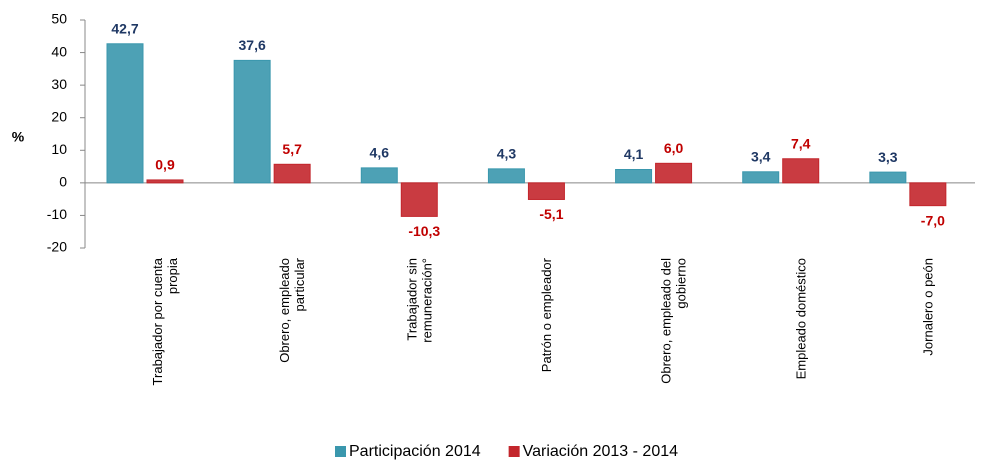 The width and height of the screenshot is (982, 463). What do you see at coordinates (57, 247) in the screenshot?
I see `y-tick-label: -20` at bounding box center [57, 247].